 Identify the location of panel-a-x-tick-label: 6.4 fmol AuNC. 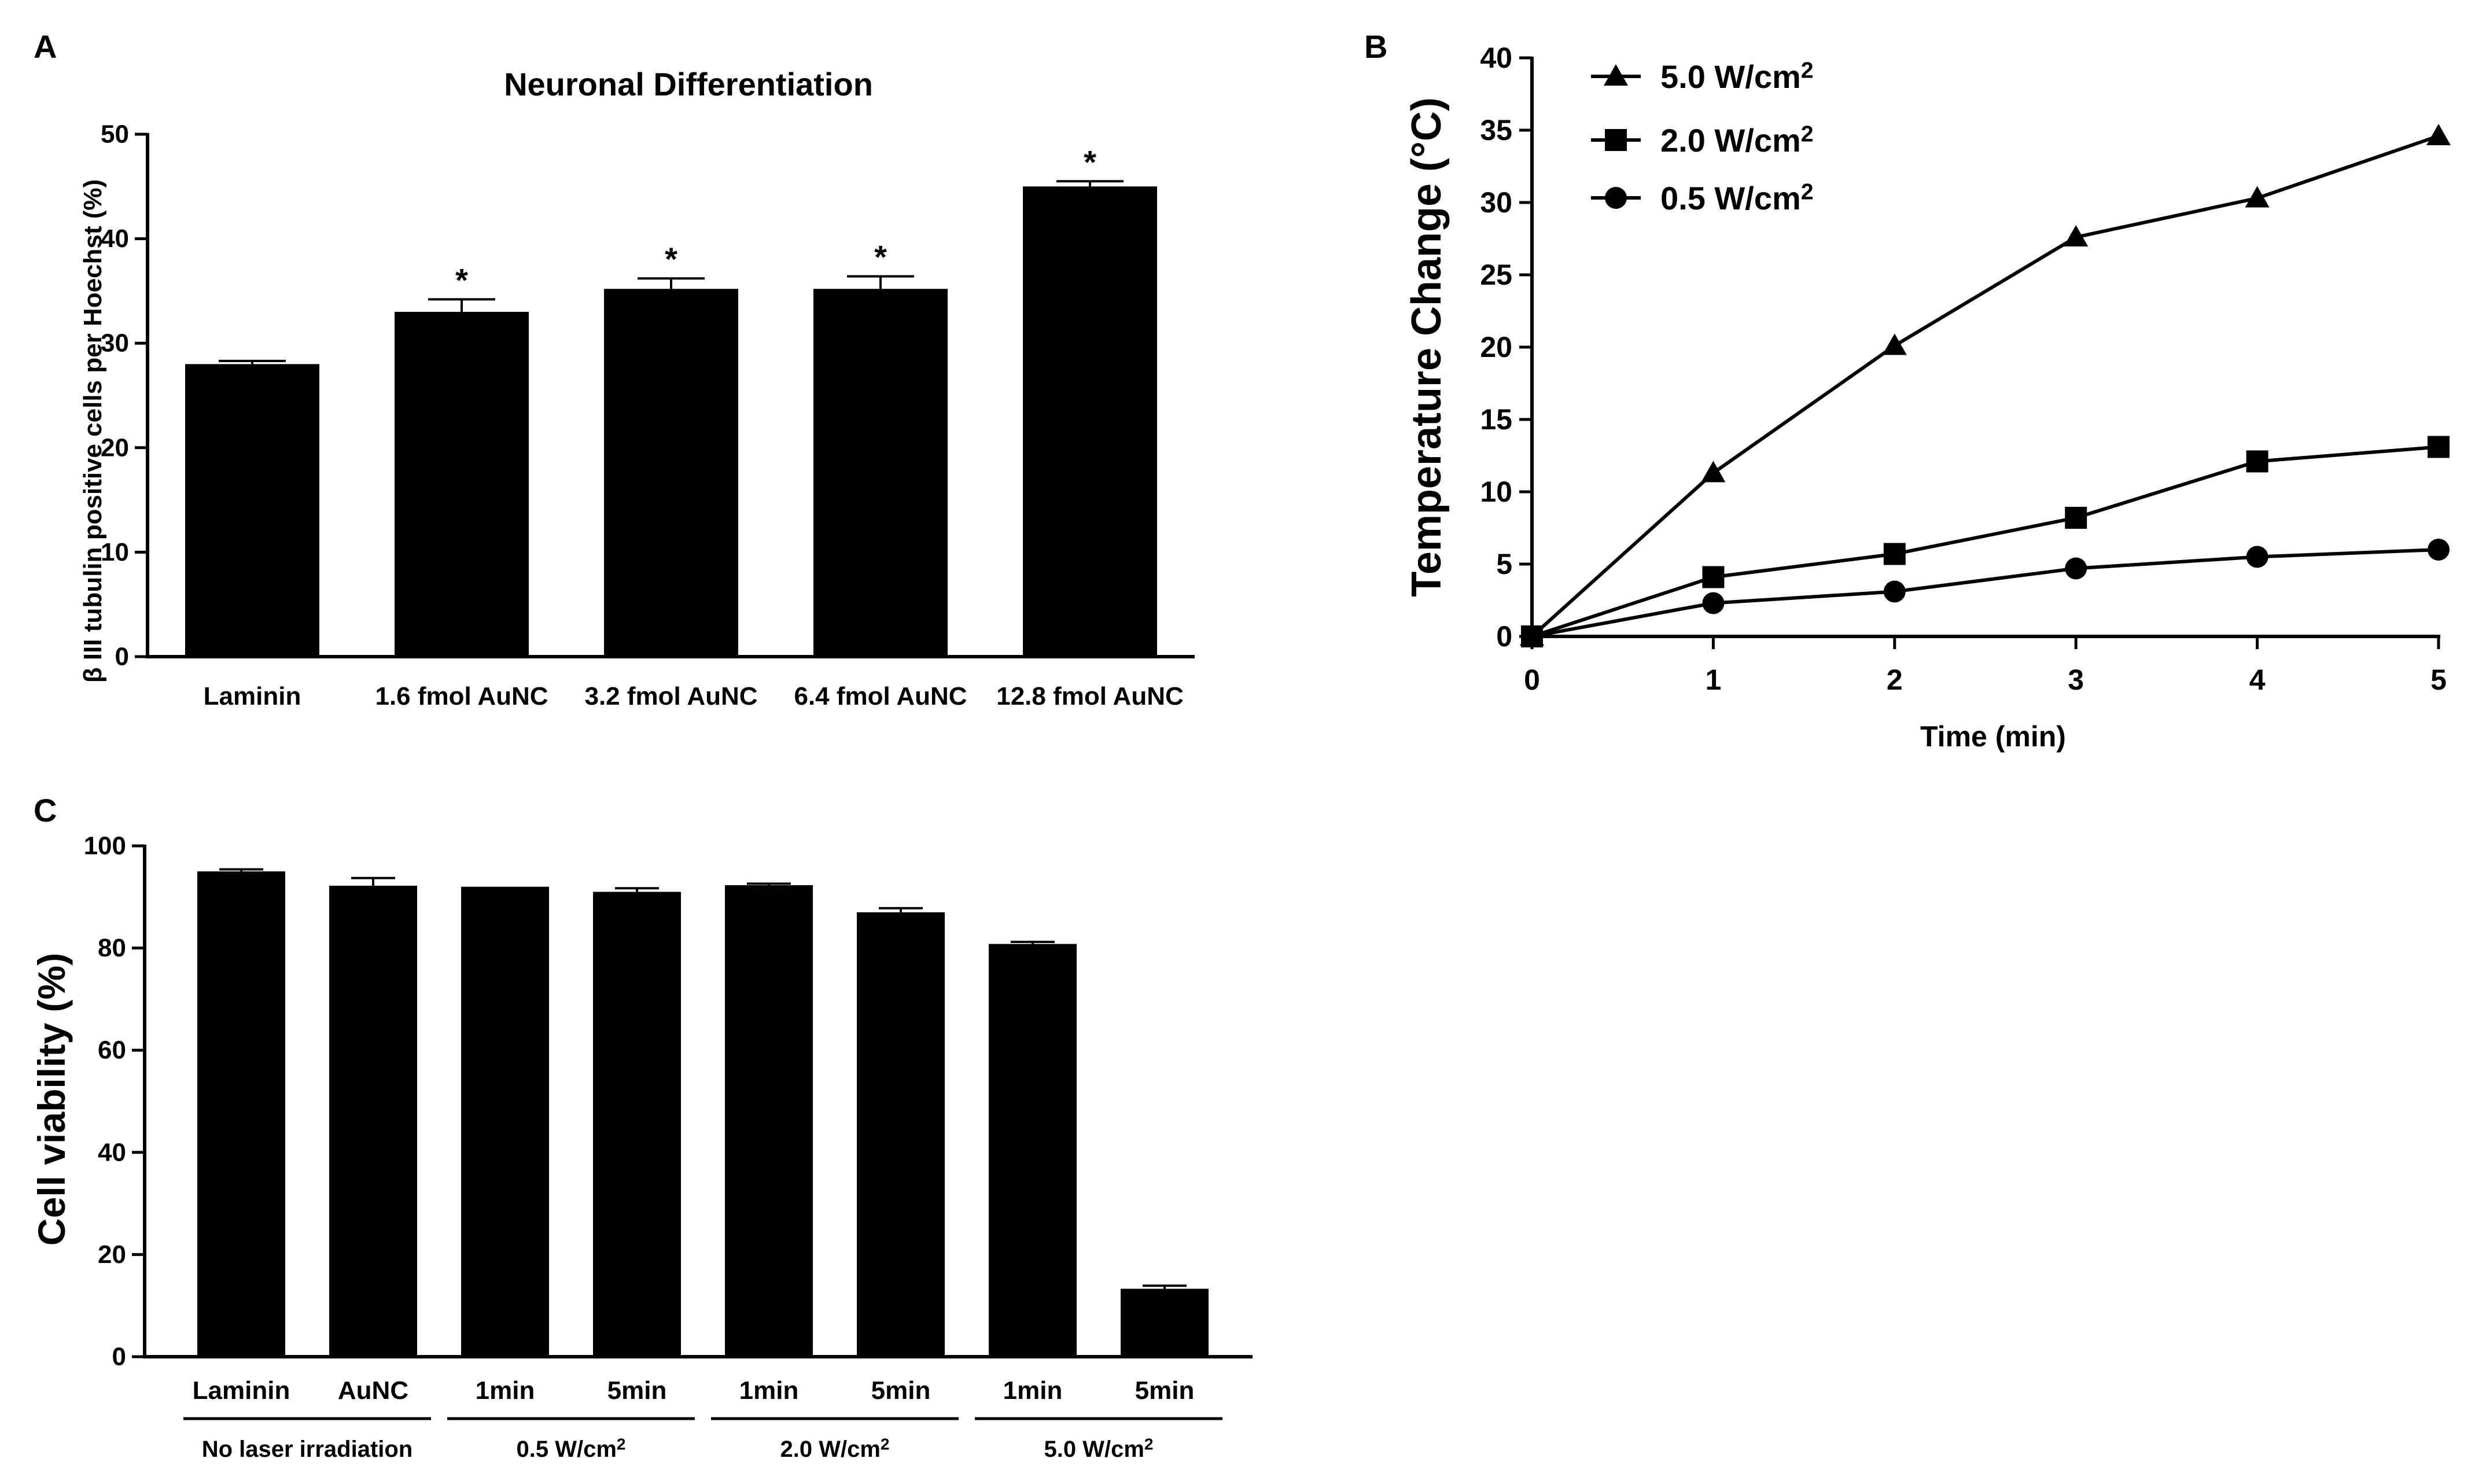
(880, 696).